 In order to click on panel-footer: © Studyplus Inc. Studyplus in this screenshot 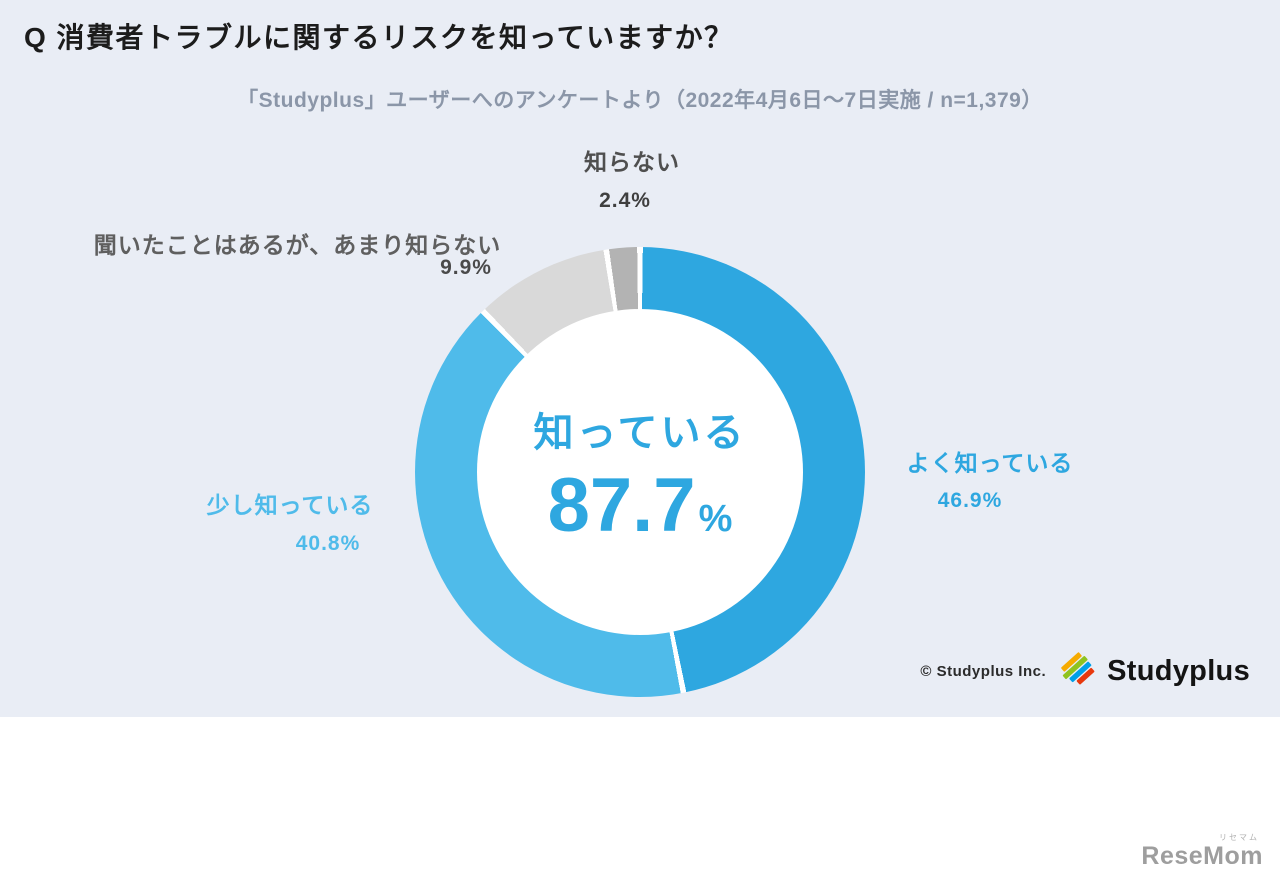, I will do `click(1085, 671)`.